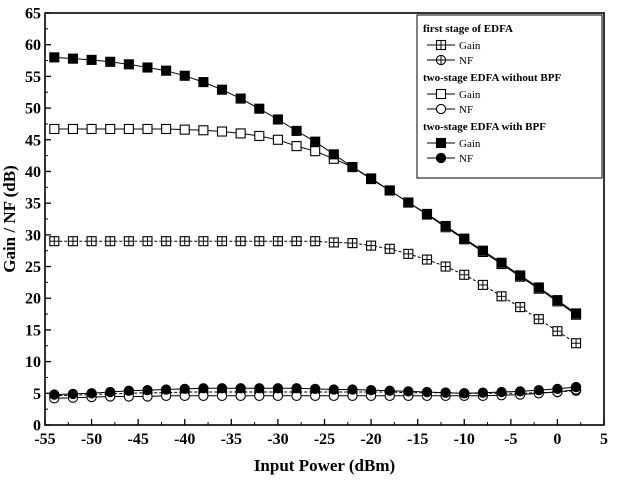 The image size is (634, 486). I want to click on legend-group-title: first stage of EDFA, so click(468, 29).